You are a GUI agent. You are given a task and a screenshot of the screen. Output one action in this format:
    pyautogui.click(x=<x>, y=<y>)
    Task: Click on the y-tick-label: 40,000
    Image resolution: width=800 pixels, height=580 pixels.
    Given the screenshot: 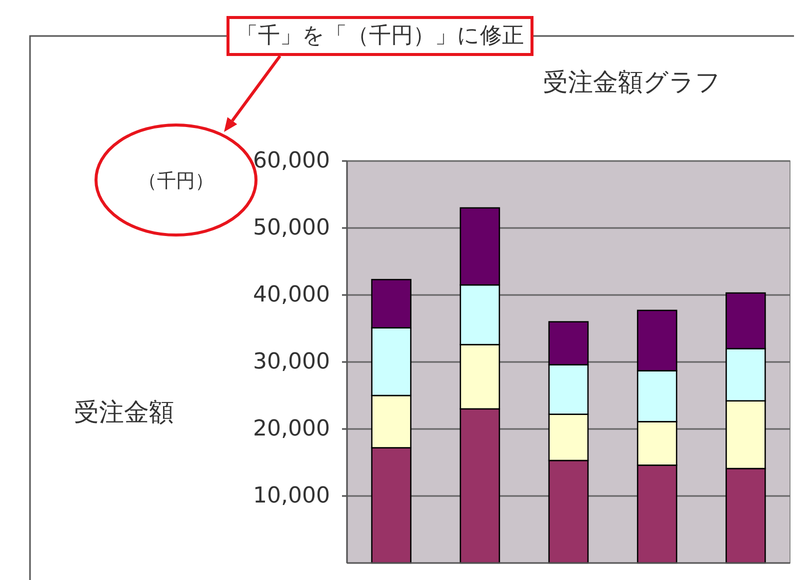 What is the action you would take?
    pyautogui.click(x=291, y=295)
    